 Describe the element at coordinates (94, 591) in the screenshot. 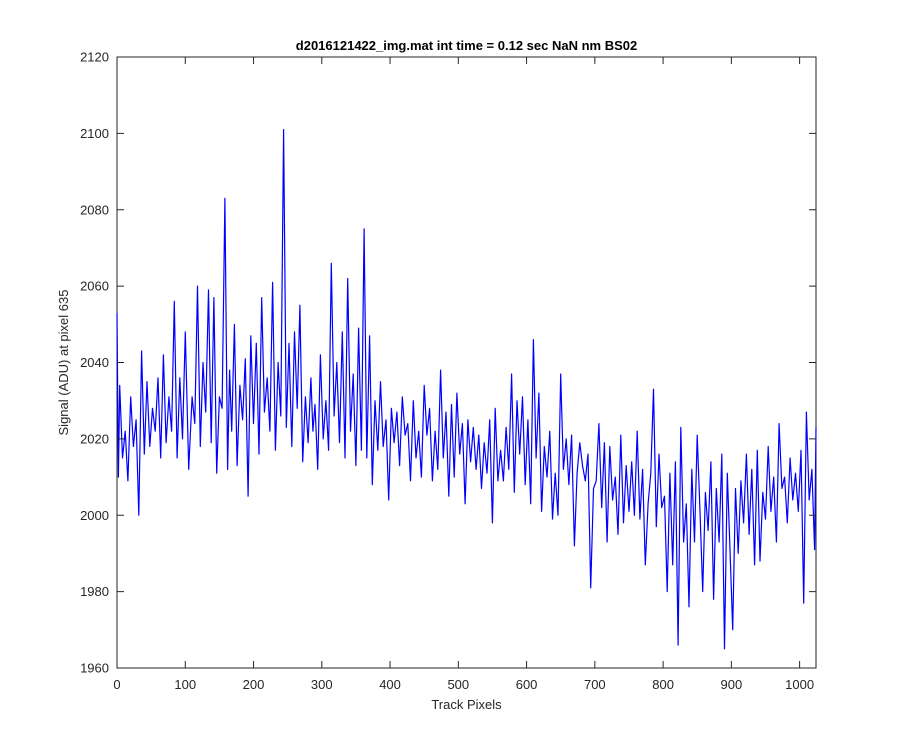

I see `y-tick-label-1: 1980` at that location.